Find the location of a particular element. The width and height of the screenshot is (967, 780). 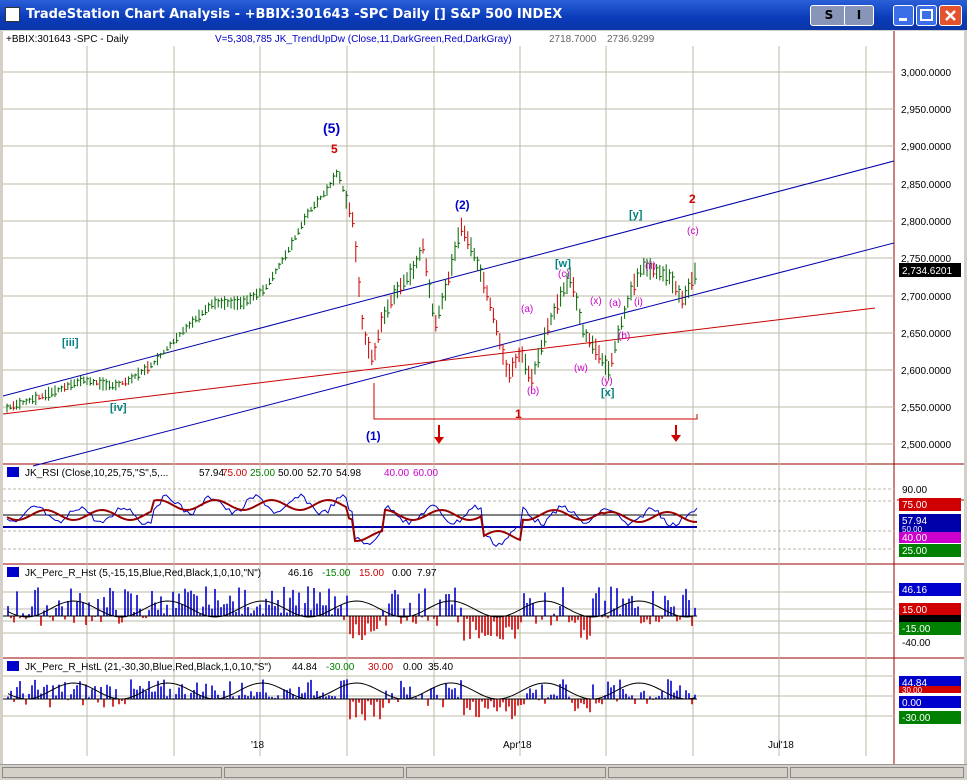

percl-badge-text: 30.00 is located at coordinates (912, 690).